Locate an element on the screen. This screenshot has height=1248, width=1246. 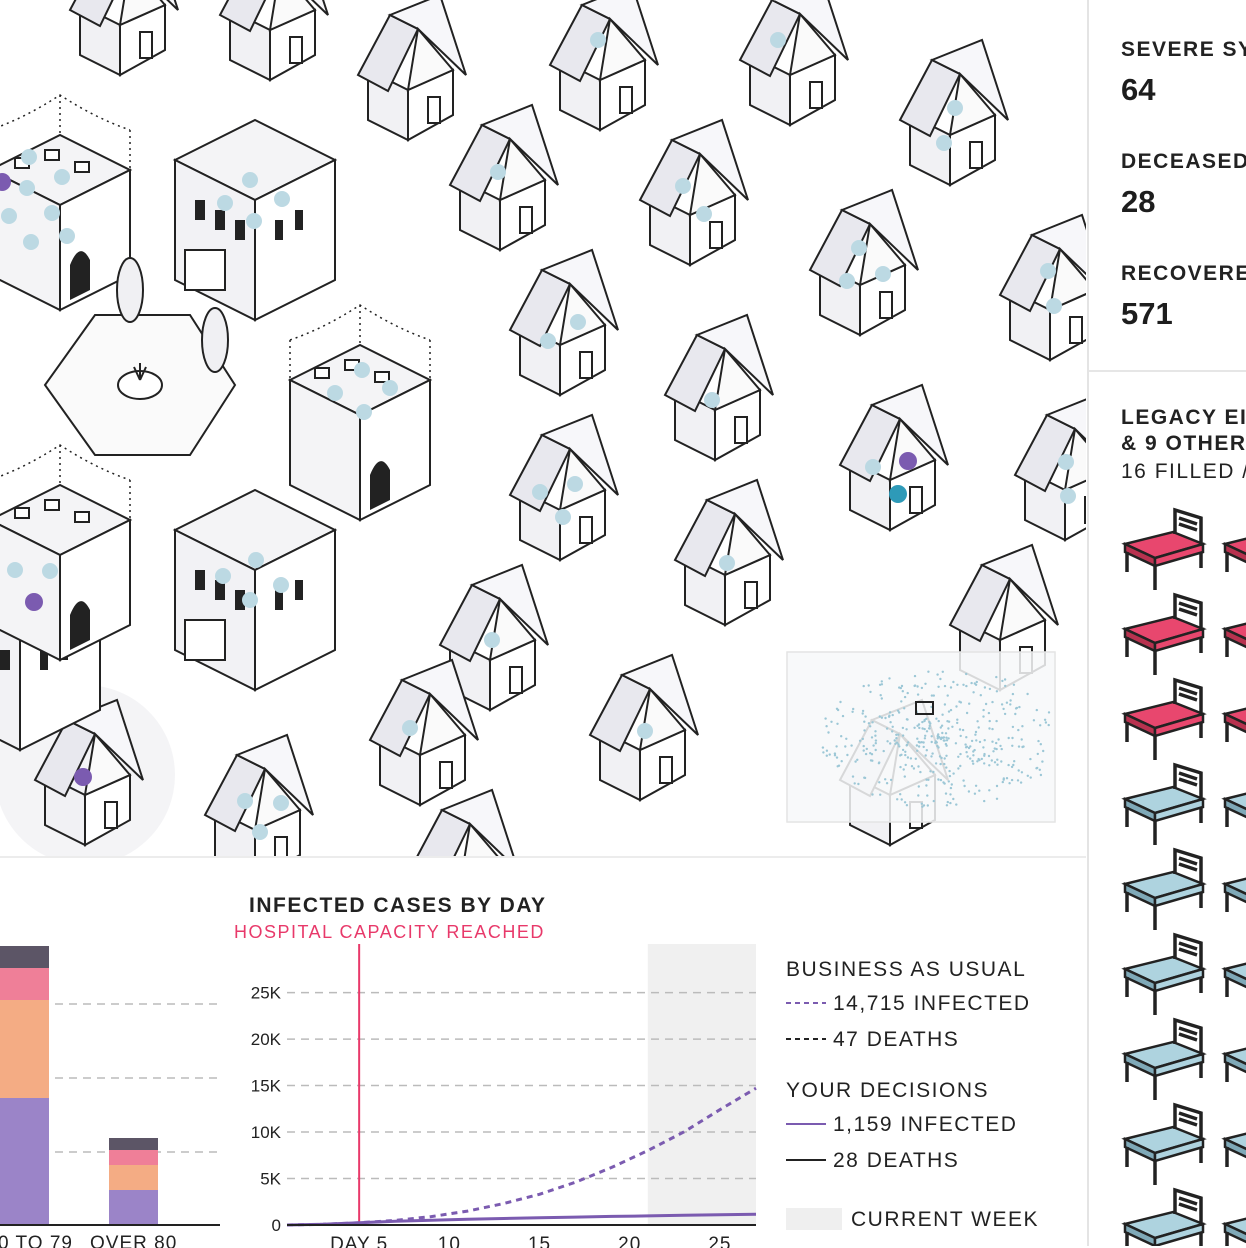
minimap-viewport is located at coordinates (924, 708).